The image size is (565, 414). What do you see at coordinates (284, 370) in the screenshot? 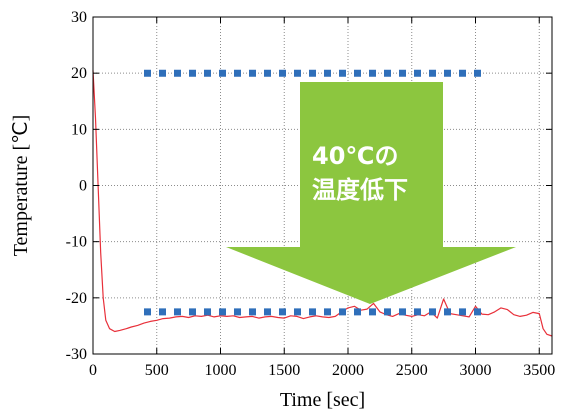
I see `x-tick-label: 1500` at bounding box center [284, 370].